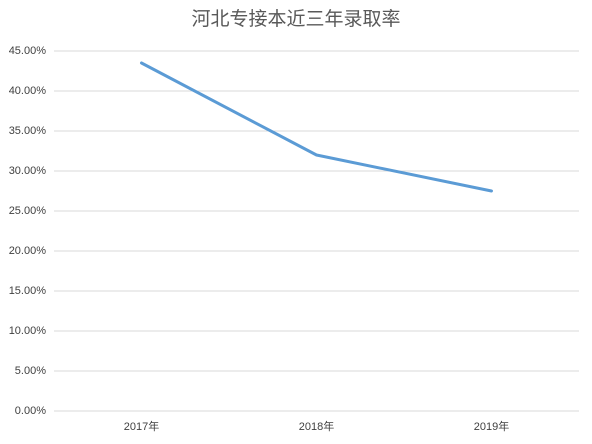 Image resolution: width=592 pixels, height=444 pixels. Describe the element at coordinates (30, 411) in the screenshot. I see `y-tick-label: 0.00%` at that location.